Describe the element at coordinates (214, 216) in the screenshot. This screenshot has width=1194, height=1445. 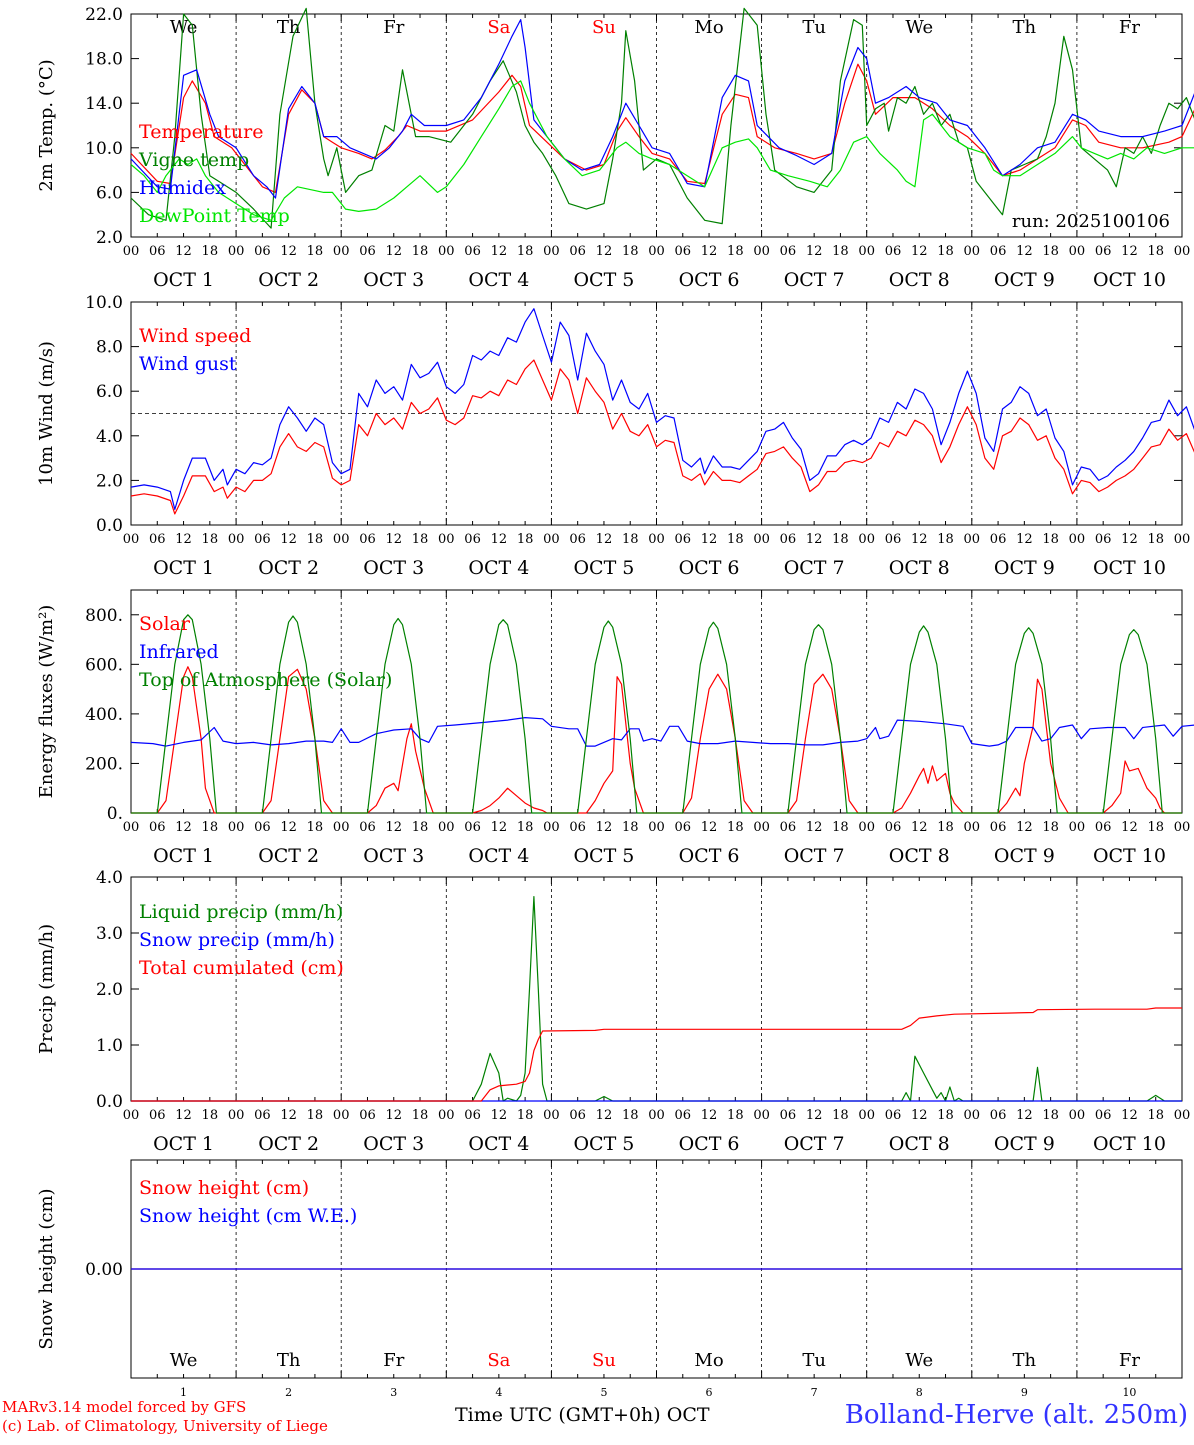
I see `legend-entry: DewPoint Temp` at that location.